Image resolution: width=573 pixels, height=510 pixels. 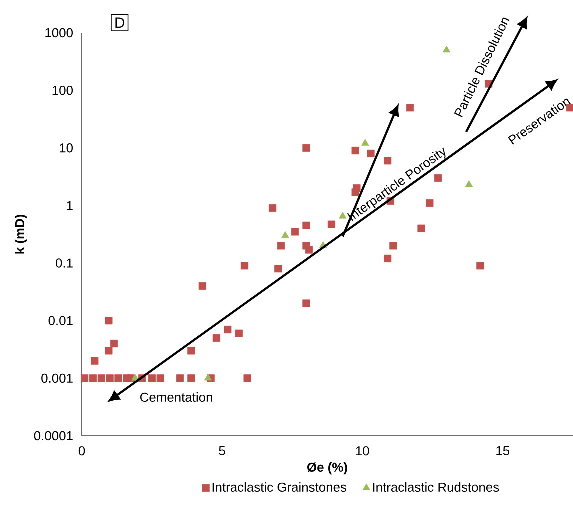 I want to click on legend-label: Intraclastic Grainstones, so click(x=279, y=487).